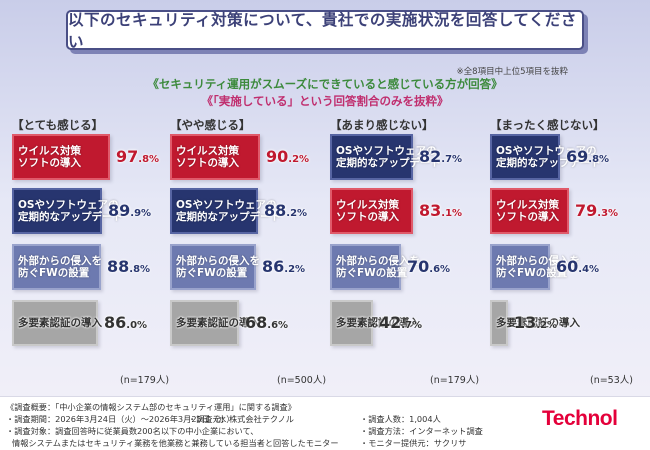 The width and height of the screenshot is (650, 450). What do you see at coordinates (401, 322) in the screenshot?
I see `value-label: 42.7%` at bounding box center [401, 322].